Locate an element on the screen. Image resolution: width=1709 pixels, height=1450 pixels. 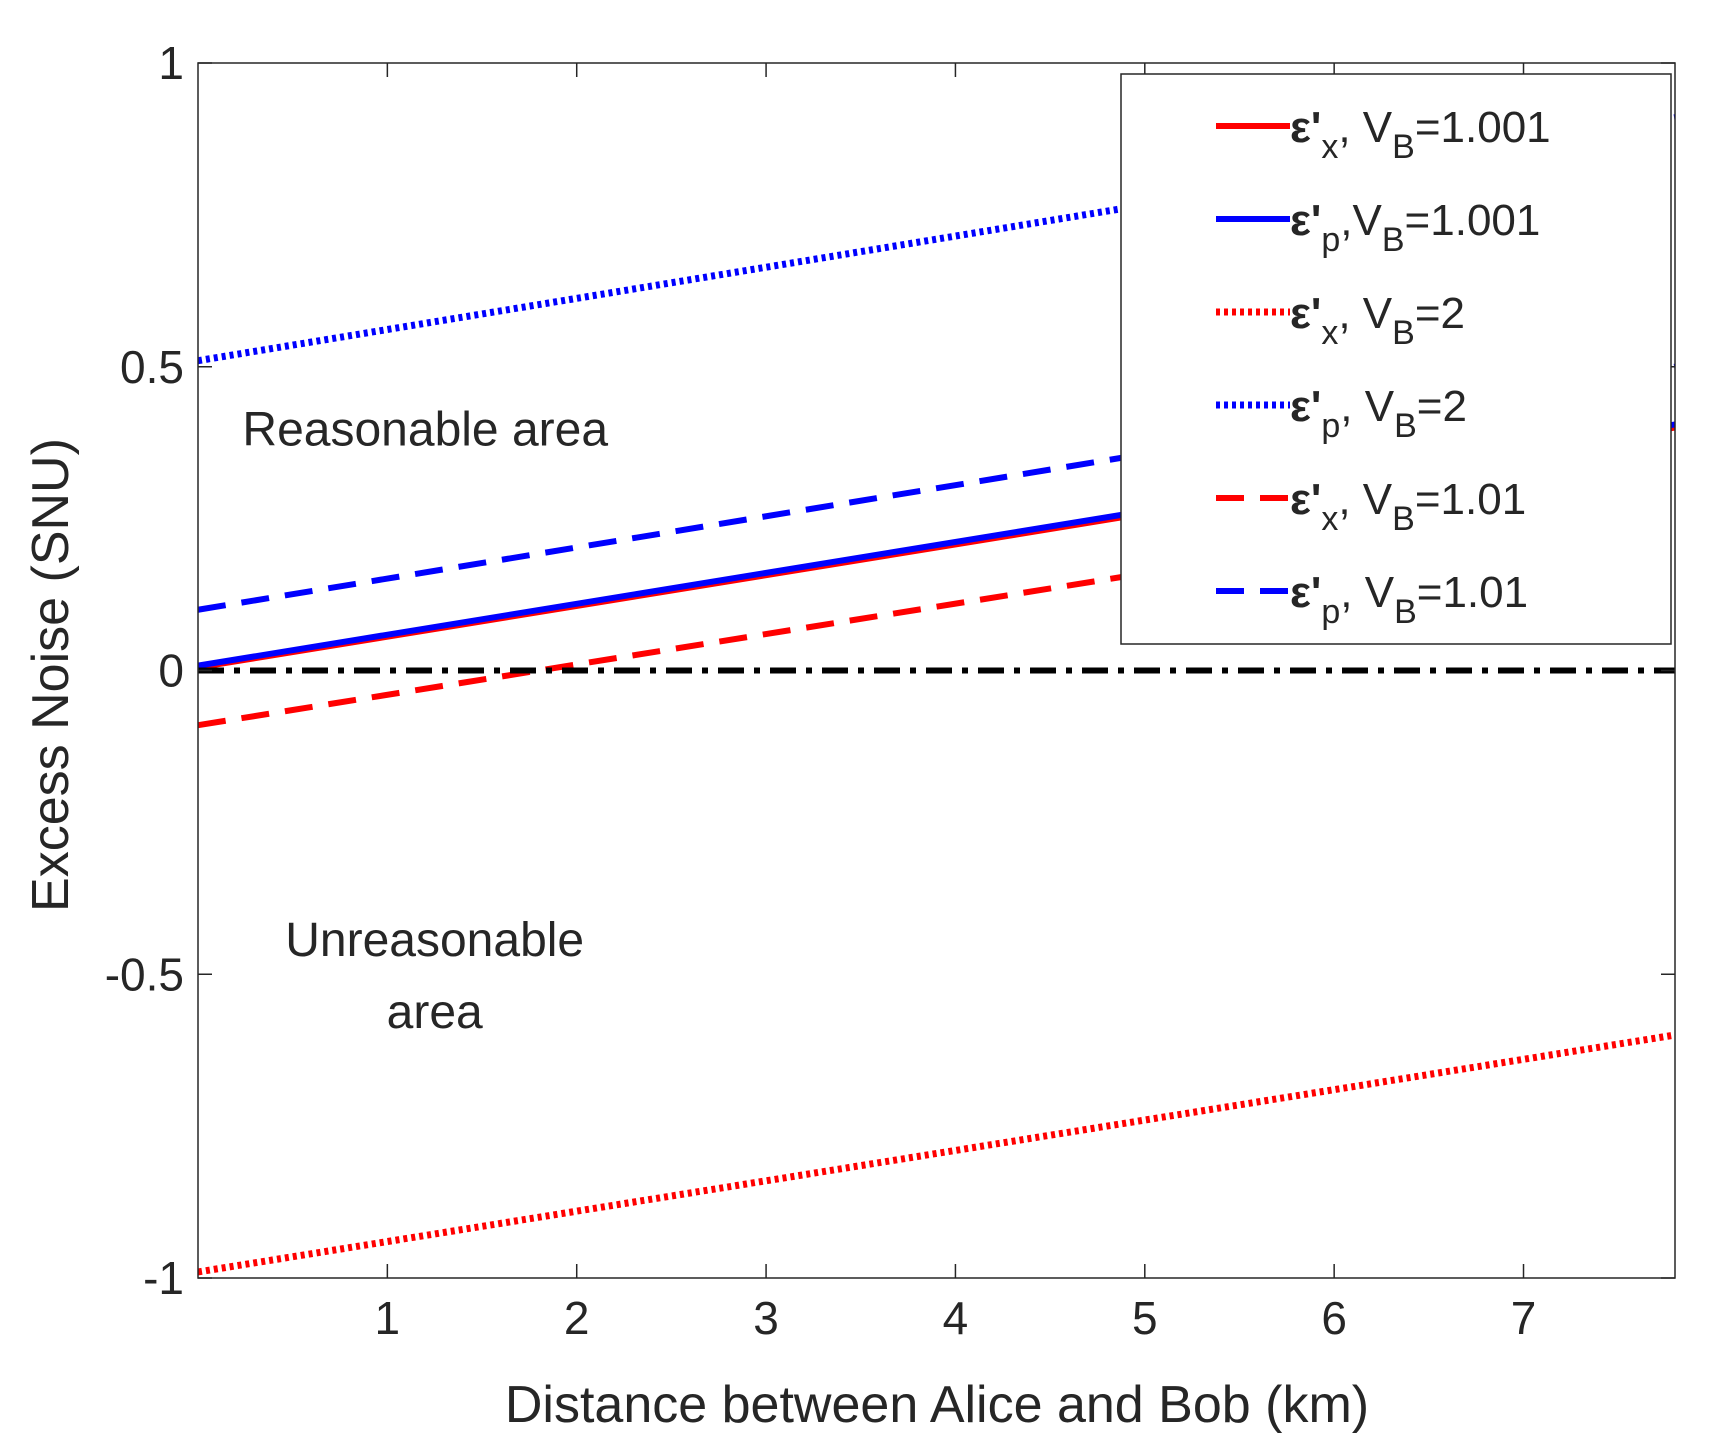
x-tick-label: 7 is located at coordinates (1524, 1318).